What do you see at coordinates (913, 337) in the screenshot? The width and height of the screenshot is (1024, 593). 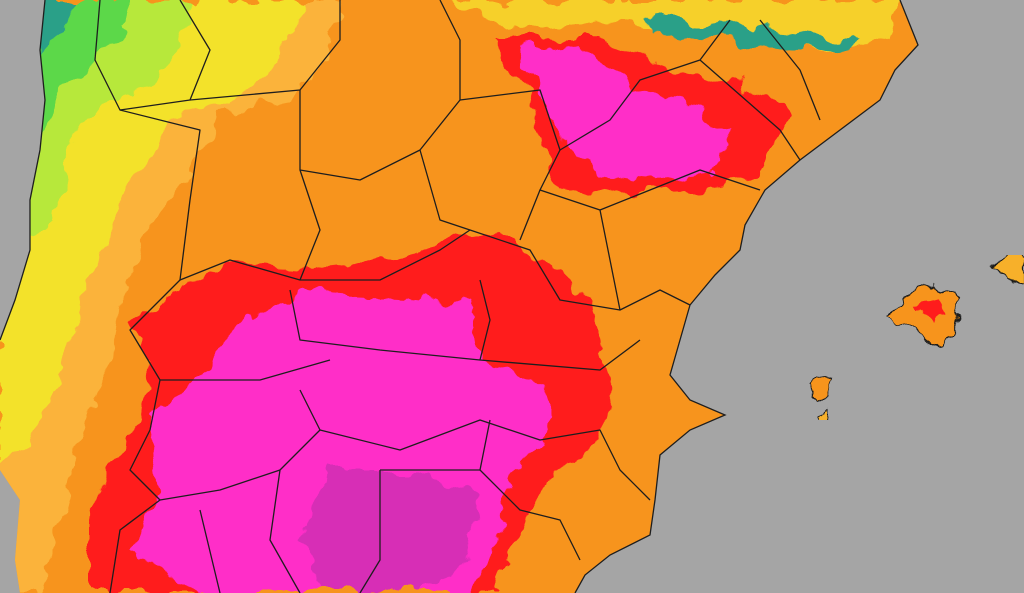 I see `balearic-islands` at bounding box center [913, 337].